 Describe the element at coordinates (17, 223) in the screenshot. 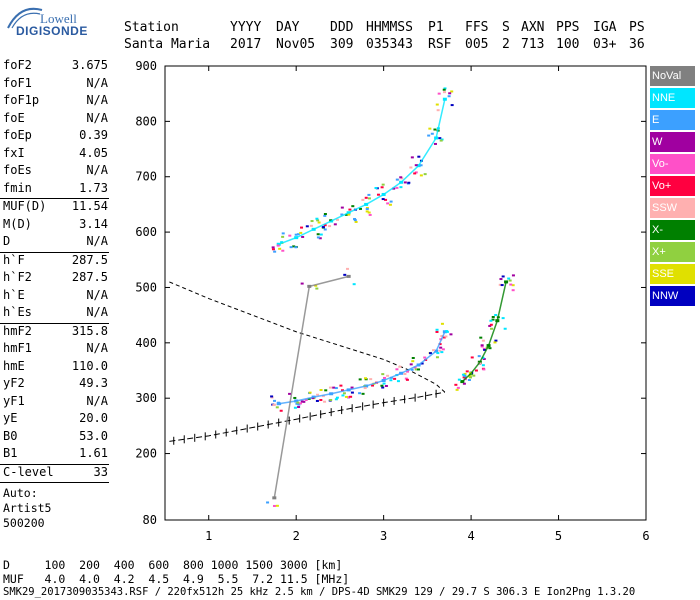

I see `param-label: M(D)` at that location.